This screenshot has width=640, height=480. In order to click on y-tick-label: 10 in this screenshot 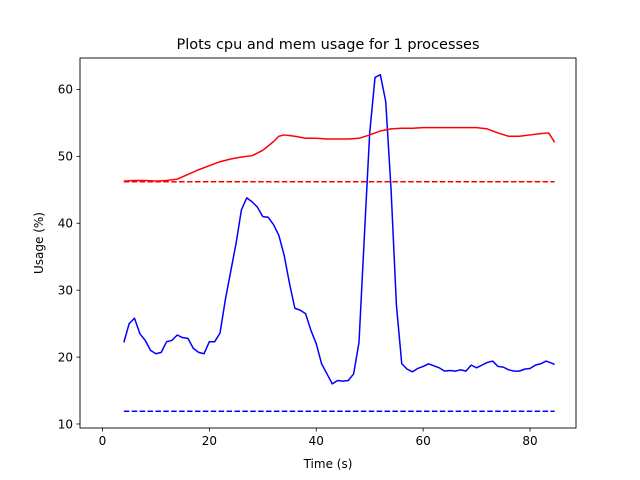, I will do `click(65, 424)`.